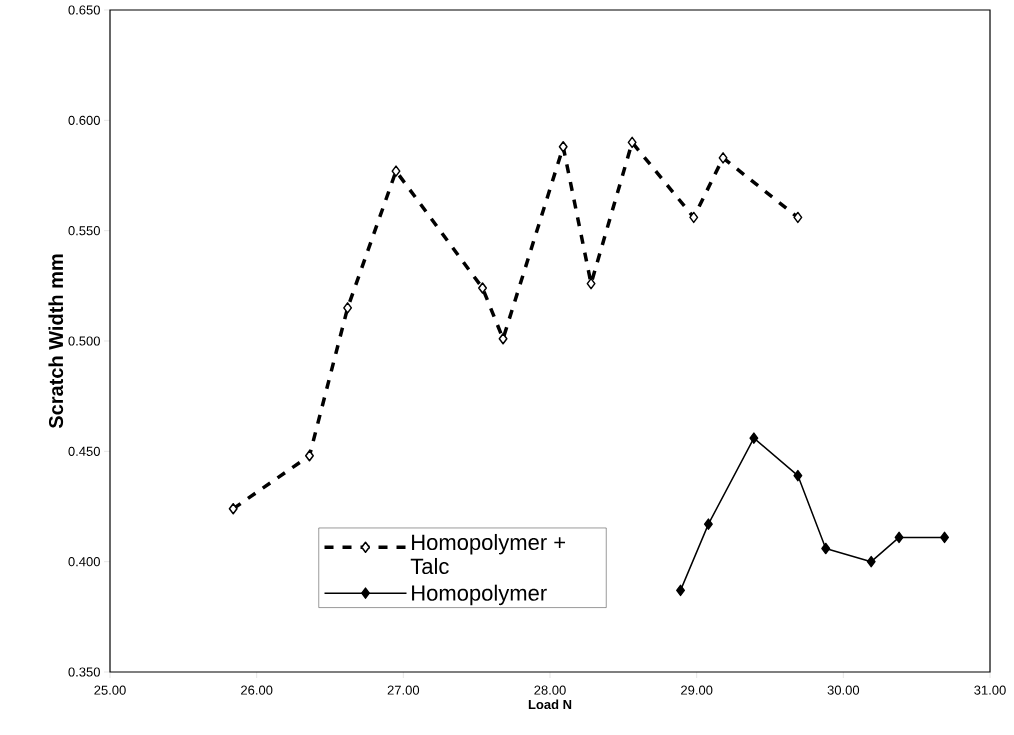  What do you see at coordinates (990, 690) in the screenshot?
I see `x-tick-label: 31.00` at bounding box center [990, 690].